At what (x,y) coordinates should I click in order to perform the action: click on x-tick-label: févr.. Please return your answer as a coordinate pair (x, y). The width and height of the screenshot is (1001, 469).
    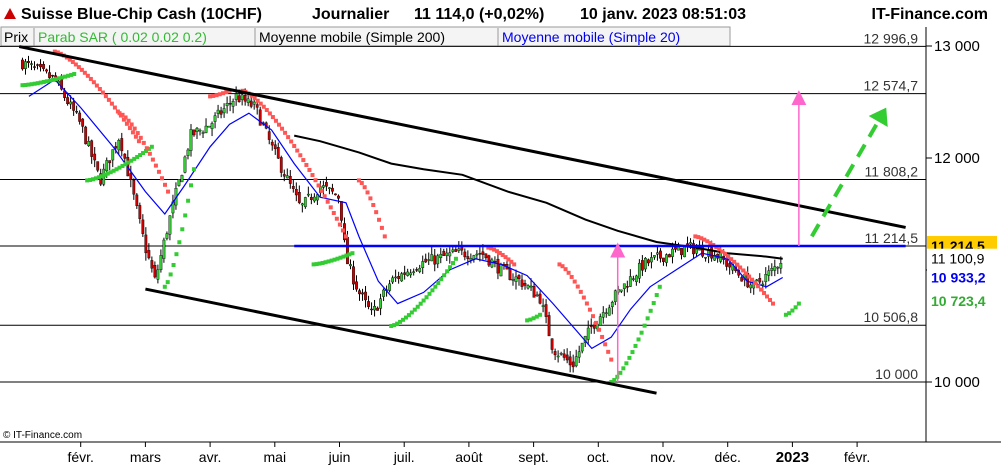
    Looking at the image, I should click on (80, 457).